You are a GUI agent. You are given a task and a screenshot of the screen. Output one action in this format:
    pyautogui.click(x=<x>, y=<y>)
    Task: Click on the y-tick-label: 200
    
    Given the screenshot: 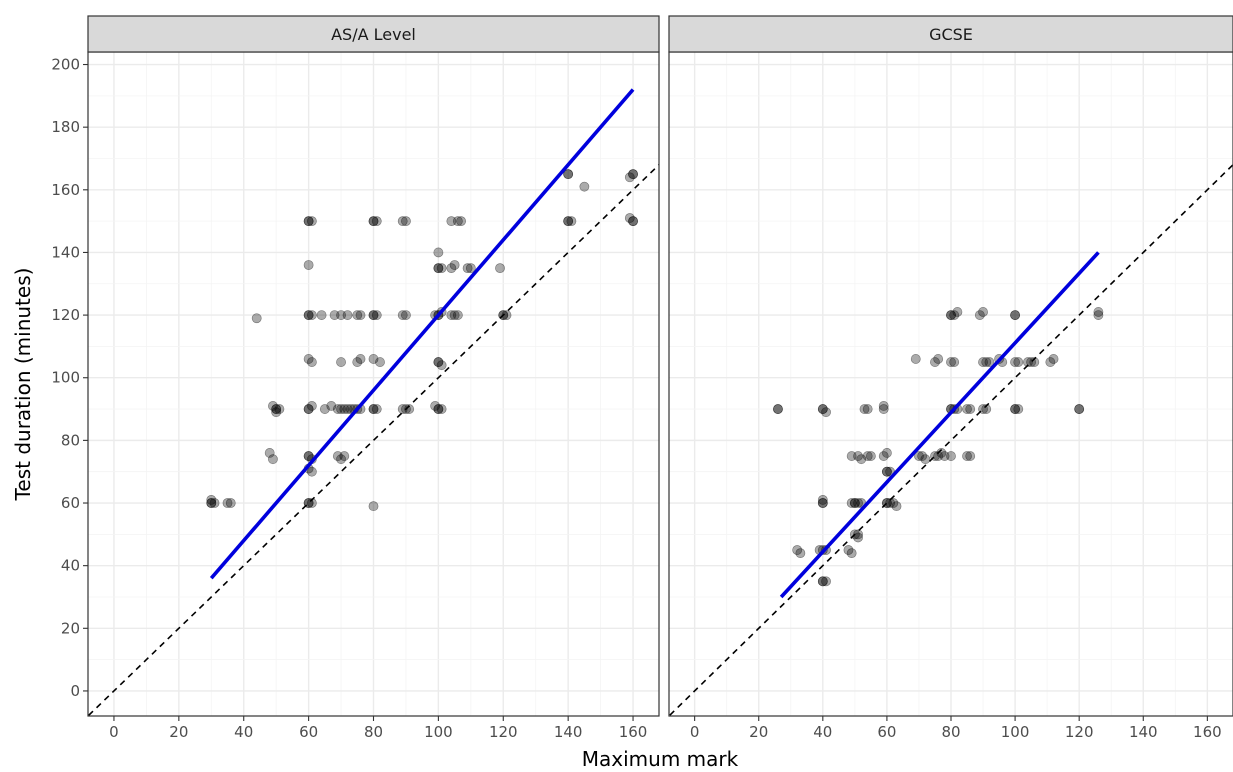 What is the action you would take?
    pyautogui.click(x=65, y=65)
    